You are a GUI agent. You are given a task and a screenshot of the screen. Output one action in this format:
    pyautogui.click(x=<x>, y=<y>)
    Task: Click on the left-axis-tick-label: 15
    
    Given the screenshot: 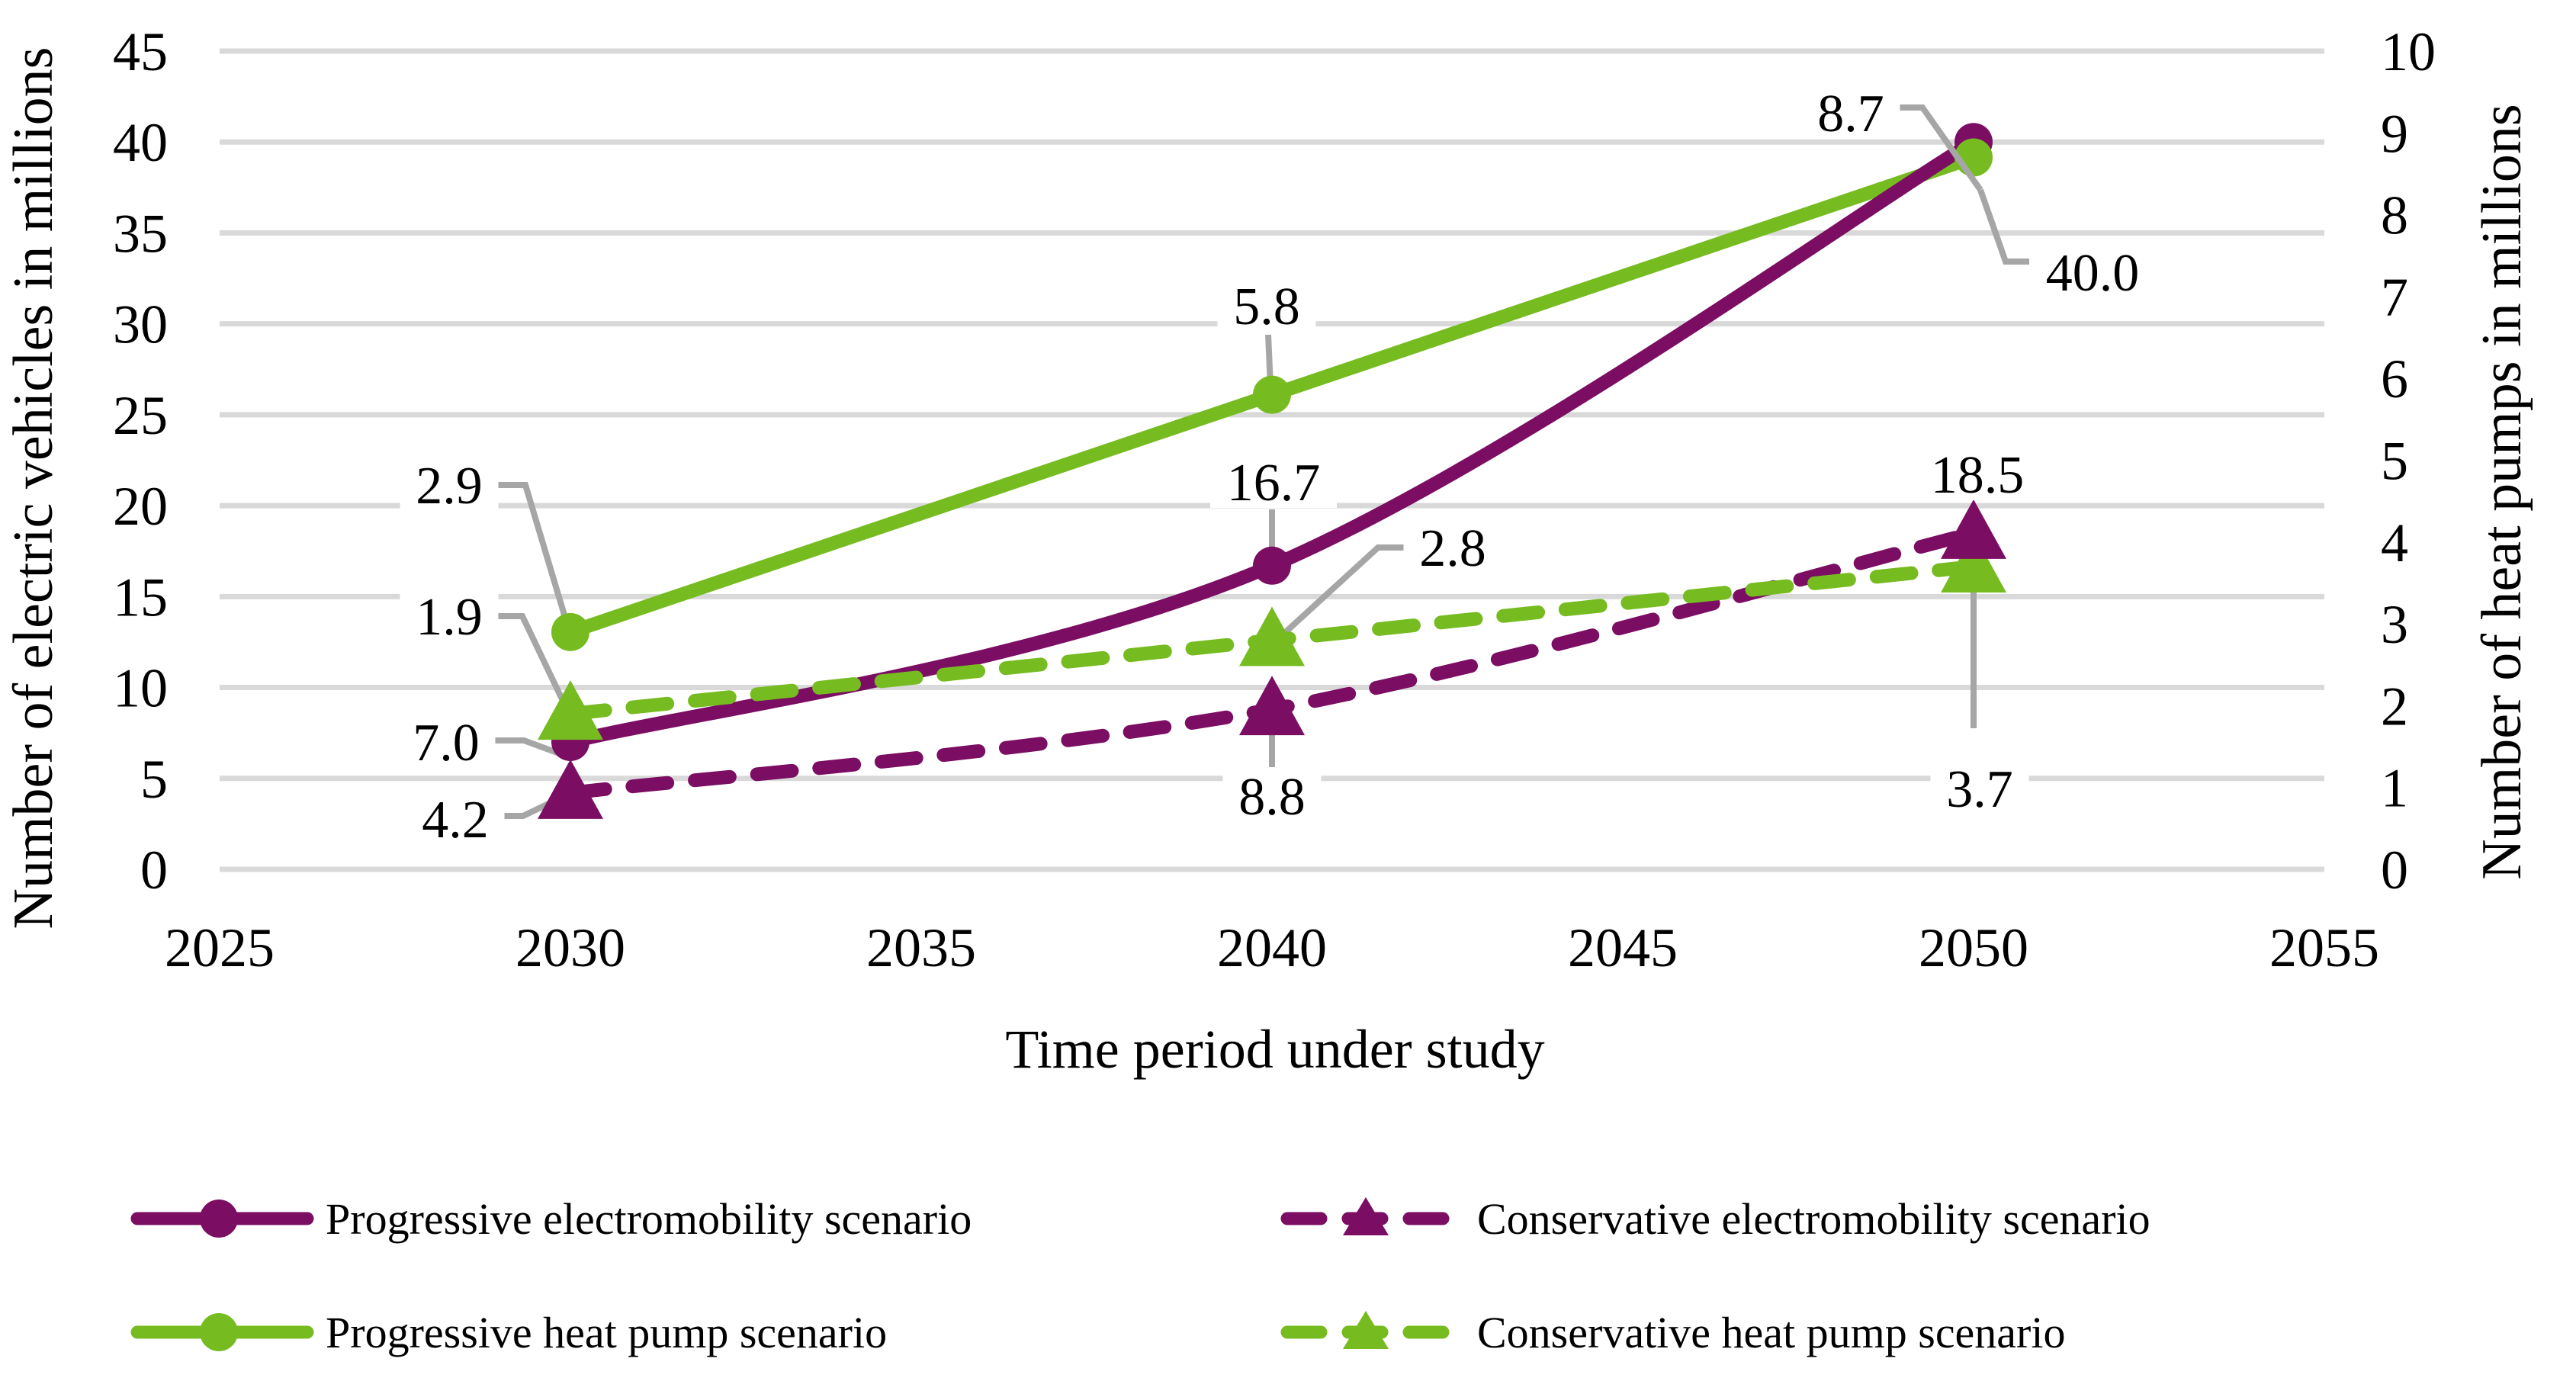 What is the action you would take?
    pyautogui.click(x=140, y=597)
    